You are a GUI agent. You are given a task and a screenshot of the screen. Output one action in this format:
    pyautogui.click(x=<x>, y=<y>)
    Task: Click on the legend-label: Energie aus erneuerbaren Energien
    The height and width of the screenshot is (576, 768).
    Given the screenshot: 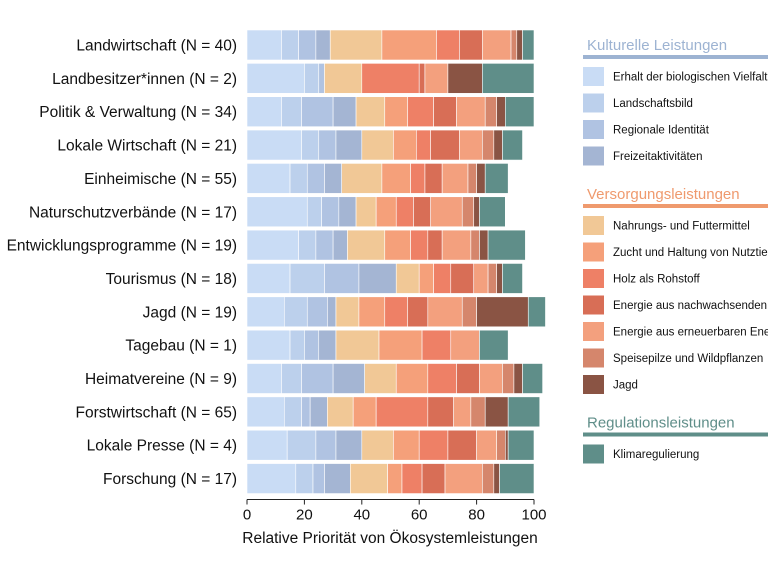 What is the action you would take?
    pyautogui.click(x=690, y=333)
    